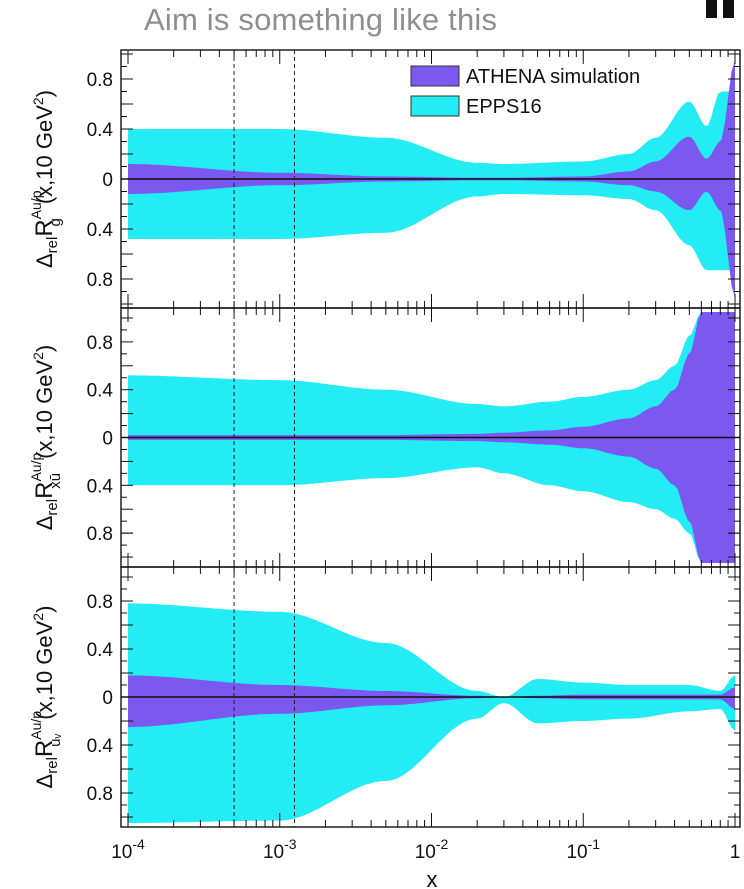  I want to click on x-tick-exp: -3, so click(290, 844).